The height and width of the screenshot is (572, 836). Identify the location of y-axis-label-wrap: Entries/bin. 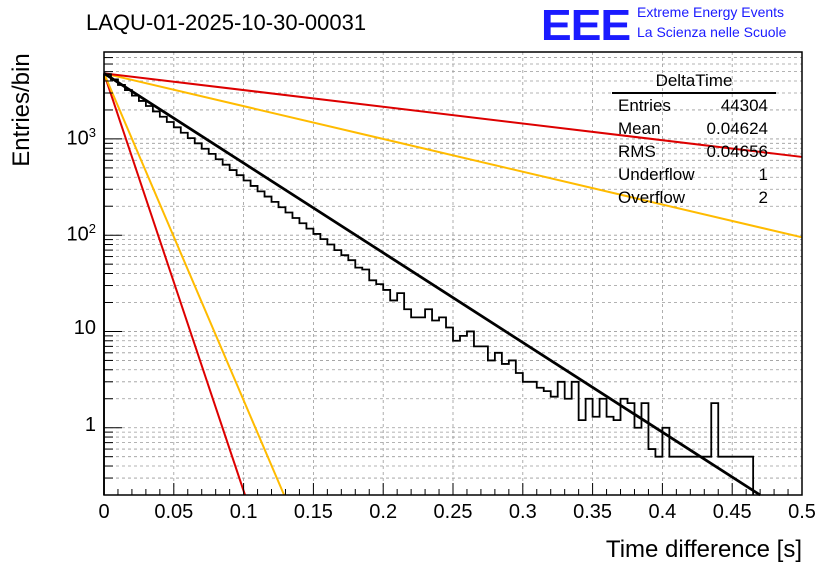
(20, 110).